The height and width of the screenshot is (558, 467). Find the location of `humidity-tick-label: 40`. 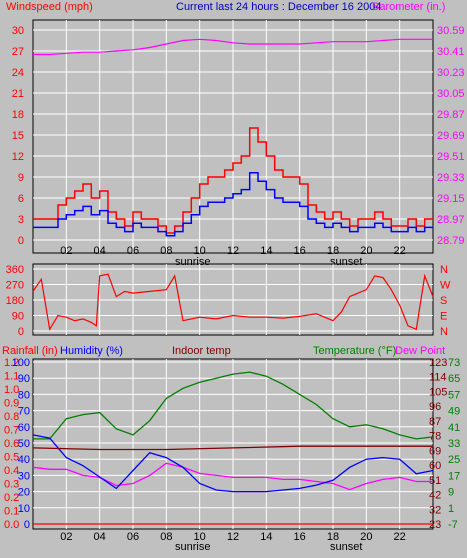

humidity-tick-label: 40 is located at coordinates (24, 460).